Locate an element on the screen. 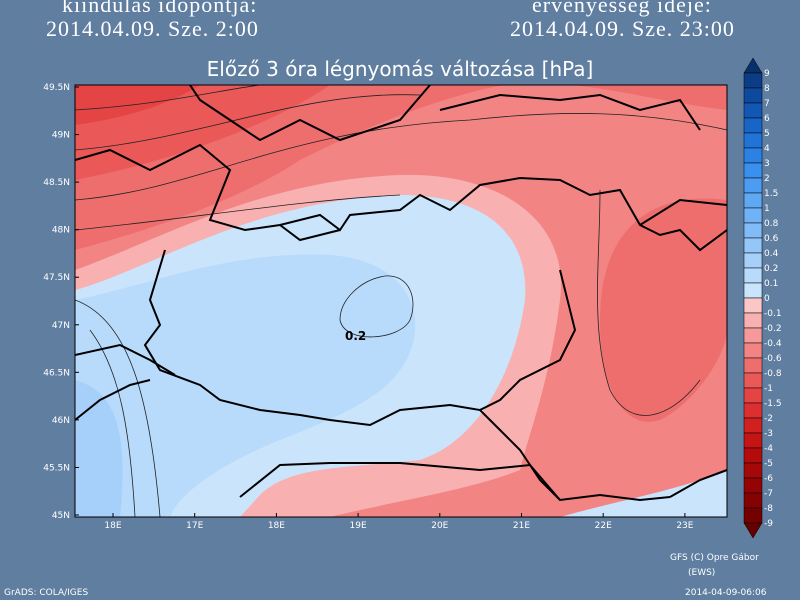 Image resolution: width=800 pixels, height=600 pixels. colorbar-label: 6 is located at coordinates (767, 119).